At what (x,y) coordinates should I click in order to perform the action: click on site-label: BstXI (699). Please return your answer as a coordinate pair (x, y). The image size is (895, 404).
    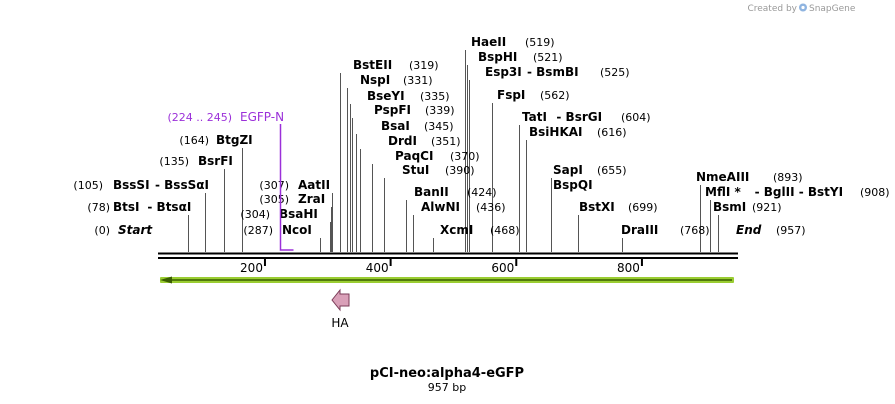
    Looking at the image, I should click on (618, 207).